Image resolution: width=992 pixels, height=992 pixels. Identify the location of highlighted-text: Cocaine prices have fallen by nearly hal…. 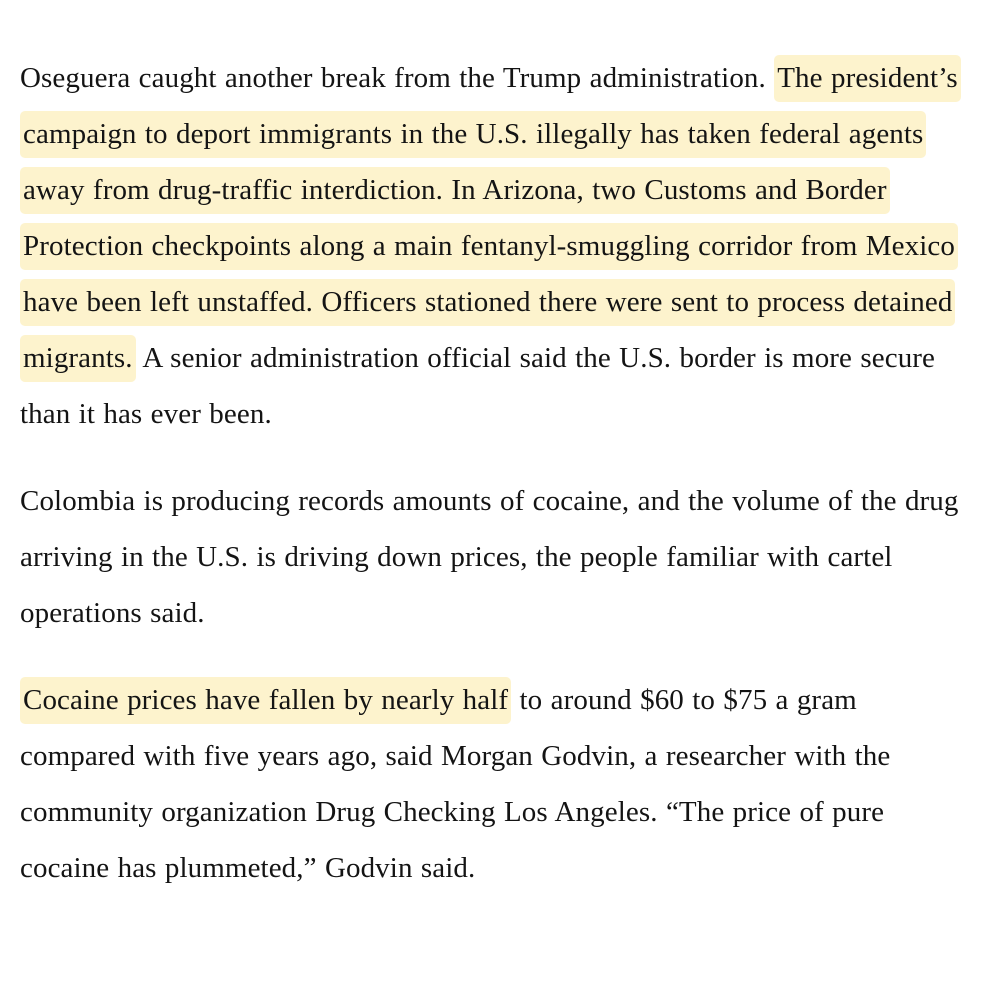
(266, 700).